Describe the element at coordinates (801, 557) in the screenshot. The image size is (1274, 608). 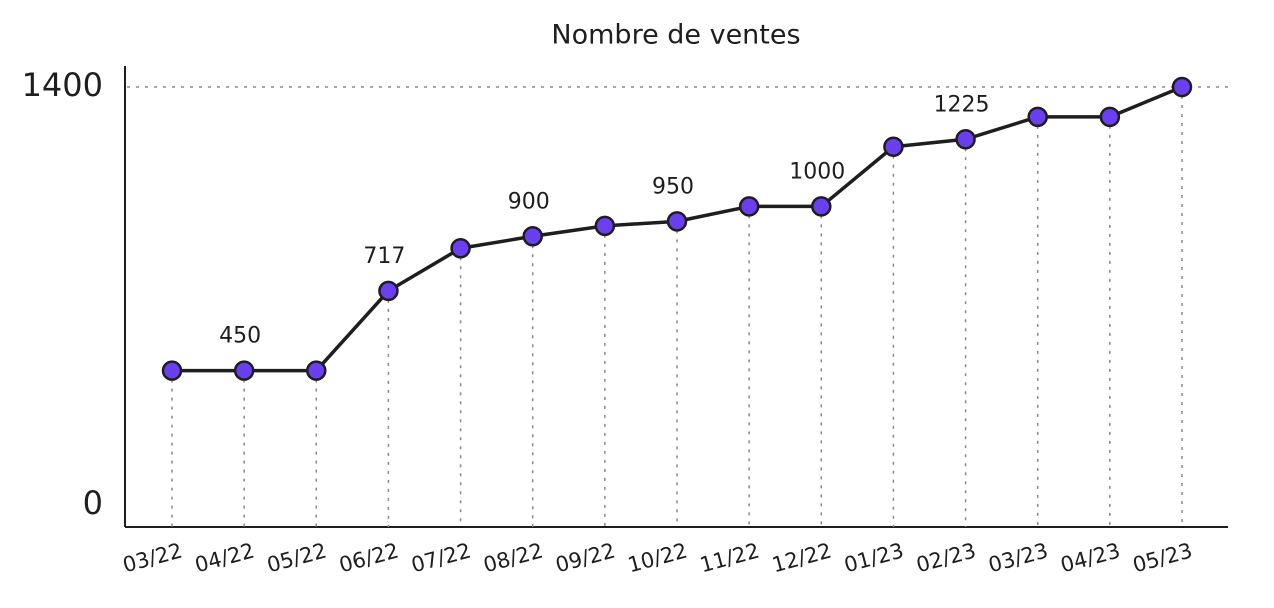
I see `x-tick-label: 12/22` at that location.